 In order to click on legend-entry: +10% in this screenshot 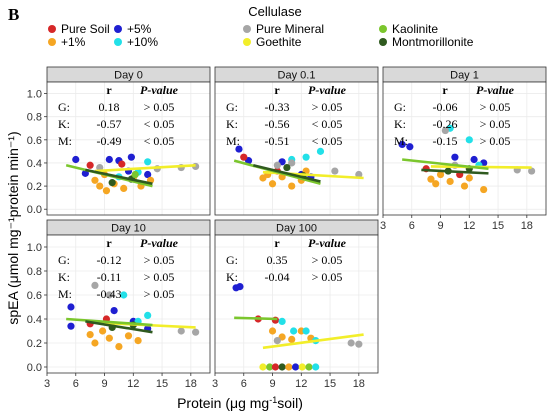, I will do `click(136, 42)`.